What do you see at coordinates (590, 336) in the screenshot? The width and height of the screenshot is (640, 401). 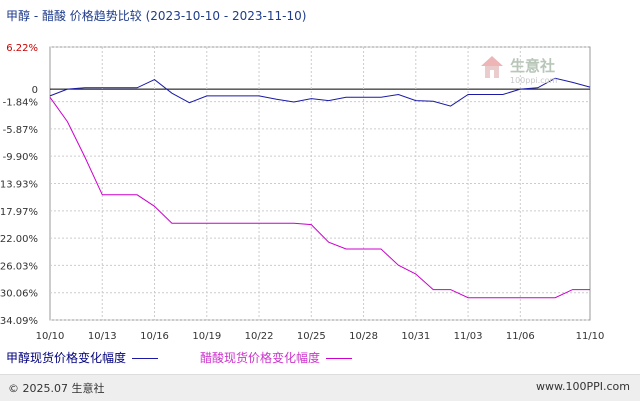 I see `x-tick-label: 11/10` at bounding box center [590, 336].